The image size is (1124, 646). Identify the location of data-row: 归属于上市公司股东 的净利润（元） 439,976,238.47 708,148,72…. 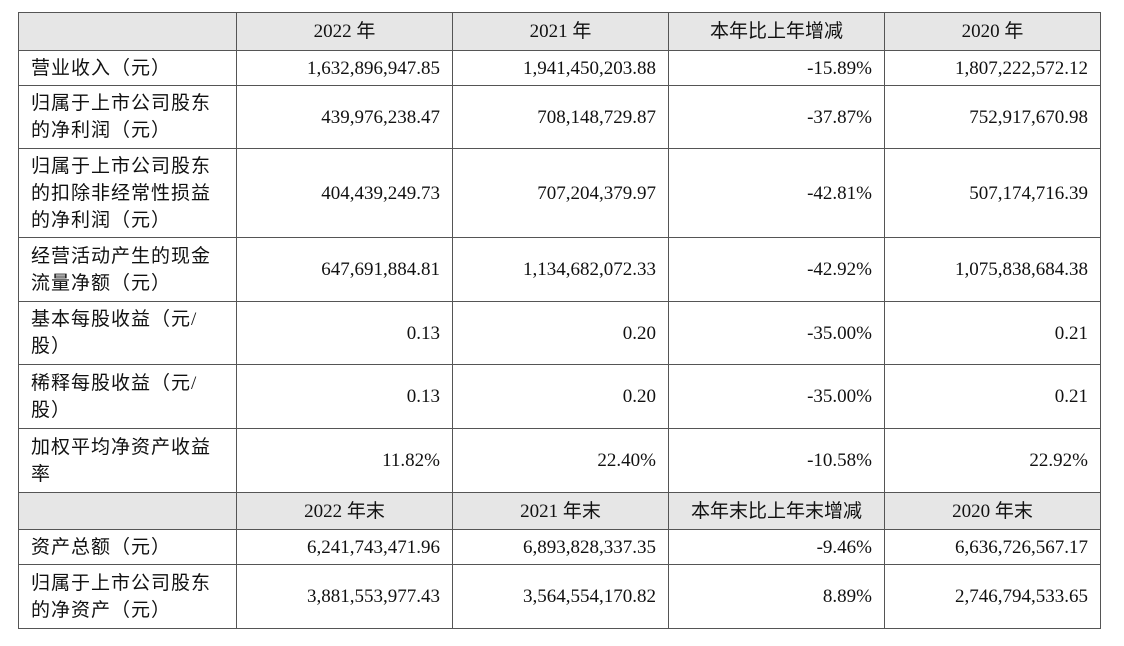
(559, 117).